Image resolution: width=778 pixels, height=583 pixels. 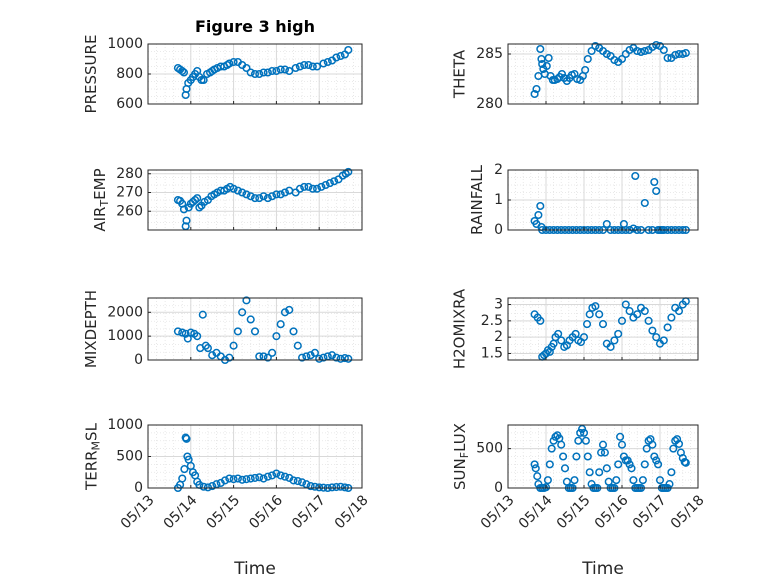 I want to click on y-tick-label: 280, so click(x=129, y=174).